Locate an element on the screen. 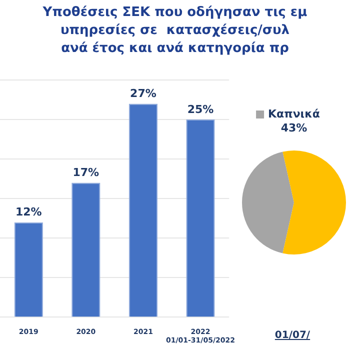  legend-label: Καπνικά is located at coordinates (294, 113).